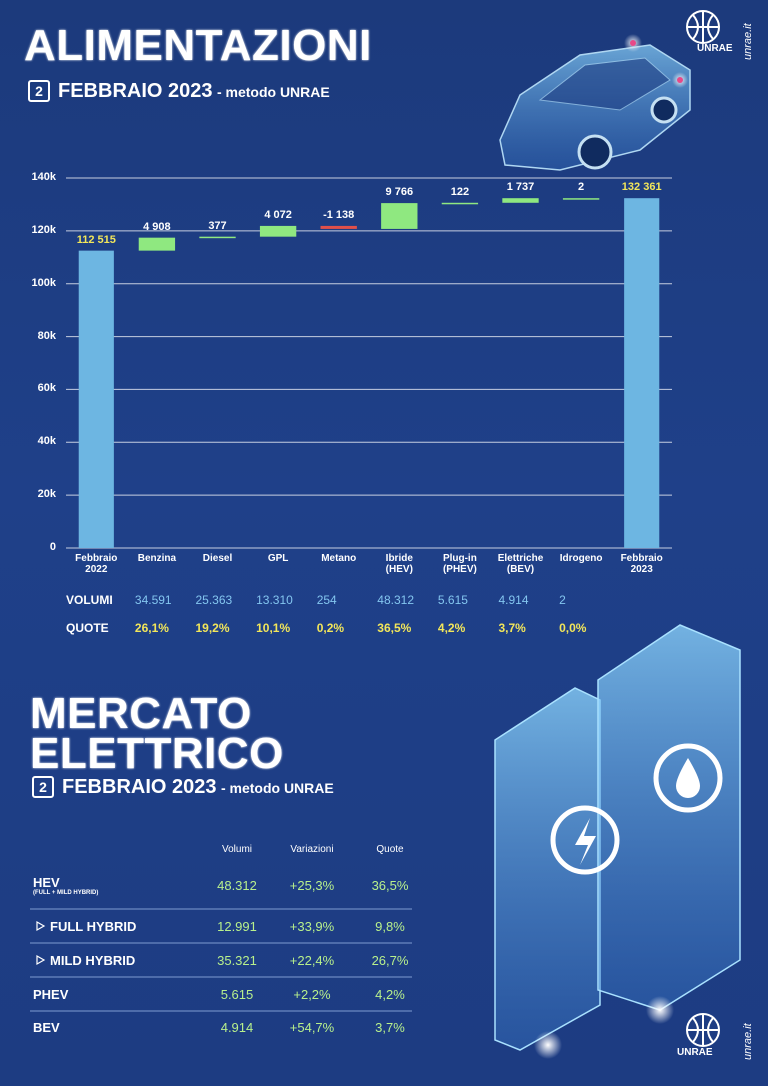  Describe the element at coordinates (595, 102) in the screenshot. I see `car-illustration` at that location.